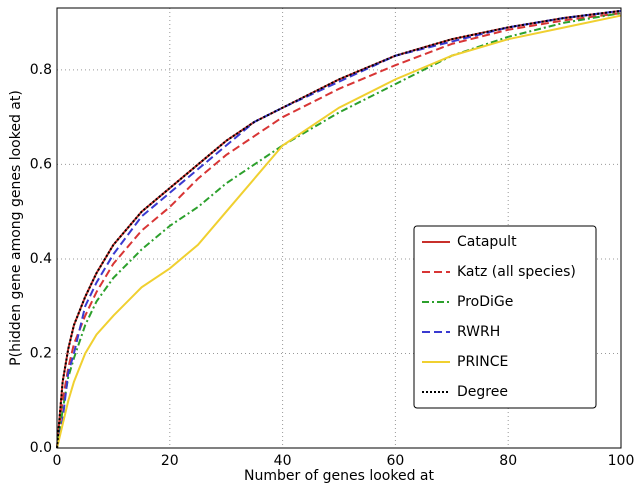 Image resolution: width=635 pixels, height=488 pixels. Describe the element at coordinates (16, 228) in the screenshot. I see `y-axis-label: P(hidden gene among genes looked at)` at that location.